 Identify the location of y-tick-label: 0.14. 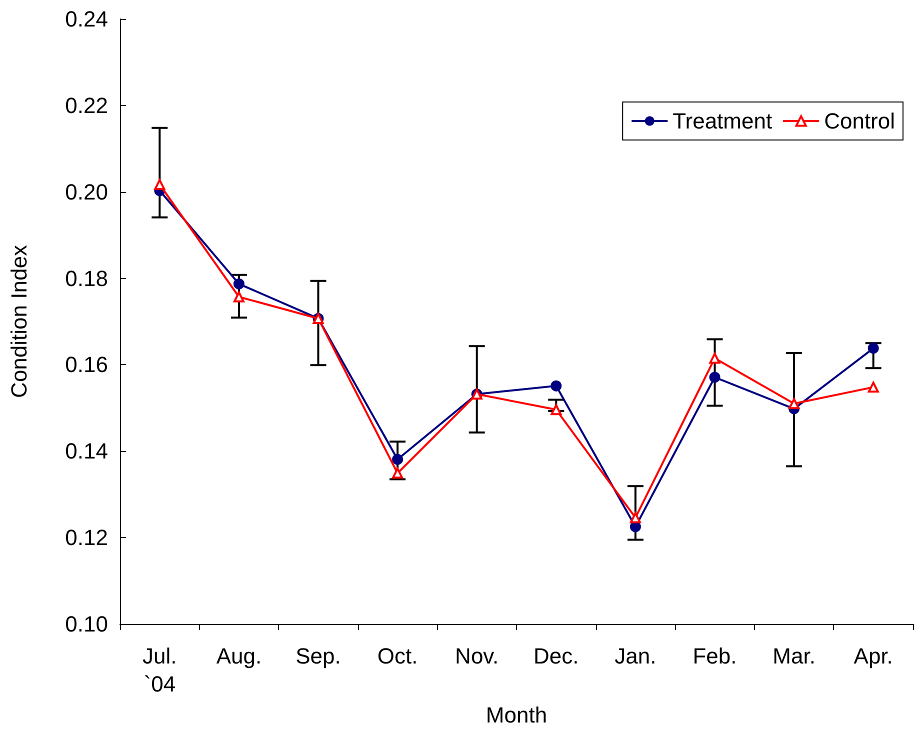
(86, 451).